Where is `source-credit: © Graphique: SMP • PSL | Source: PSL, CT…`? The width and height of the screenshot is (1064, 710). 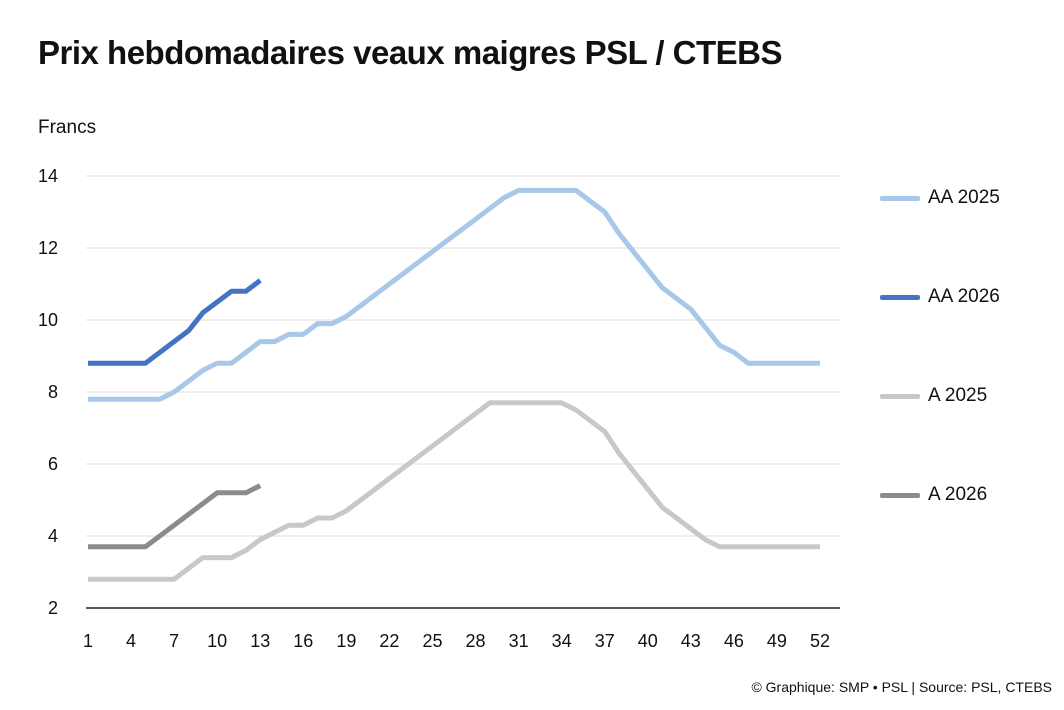 source-credit: © Graphique: SMP • PSL | Source: PSL, CT… is located at coordinates (901, 687).